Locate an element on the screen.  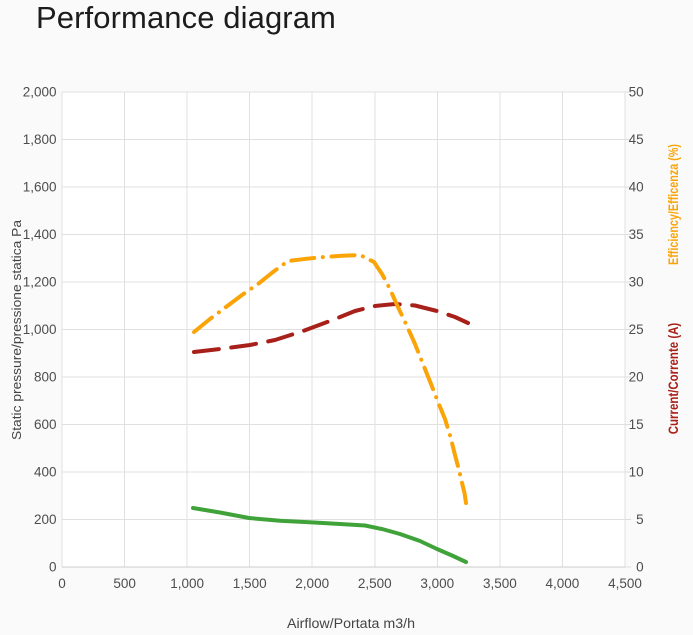
svg-text: 30 is located at coordinates (636, 282).